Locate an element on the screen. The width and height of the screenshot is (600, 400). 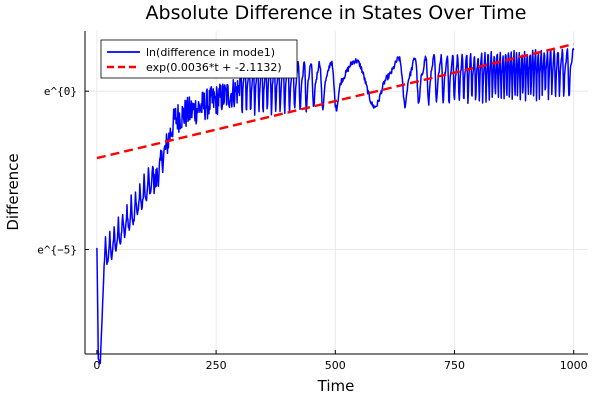
legend-label-diff: ln(difference in mode1) is located at coordinates (210, 52).